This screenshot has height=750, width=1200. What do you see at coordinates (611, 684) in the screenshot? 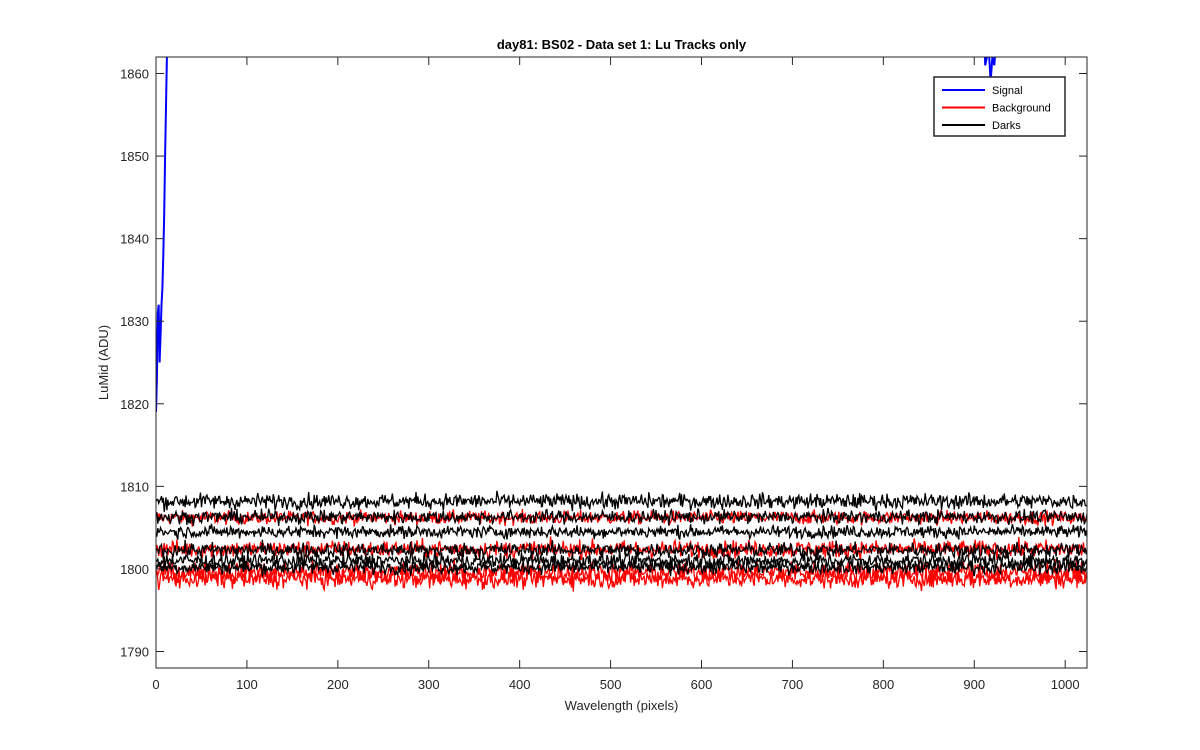
I see `x-tick-label: 500` at bounding box center [611, 684].